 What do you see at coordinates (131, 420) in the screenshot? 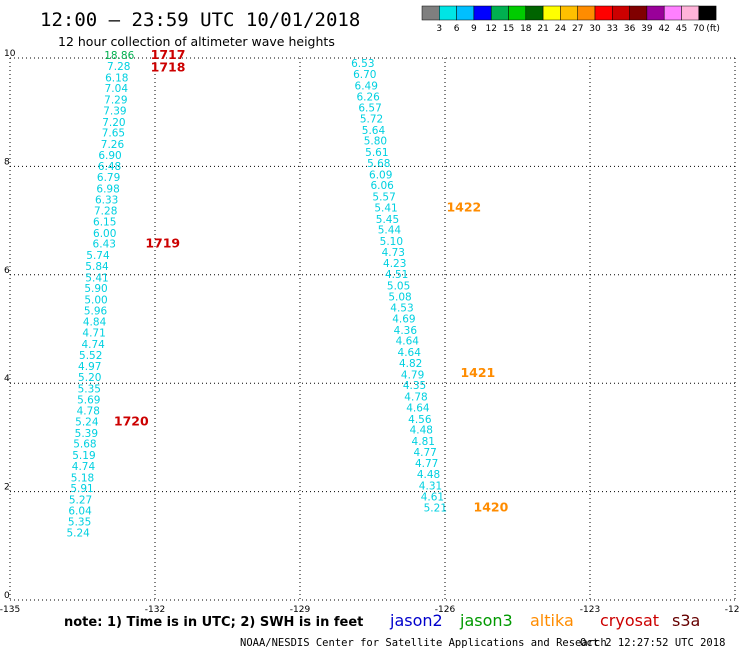
I see `time-label: 1720` at bounding box center [131, 420].